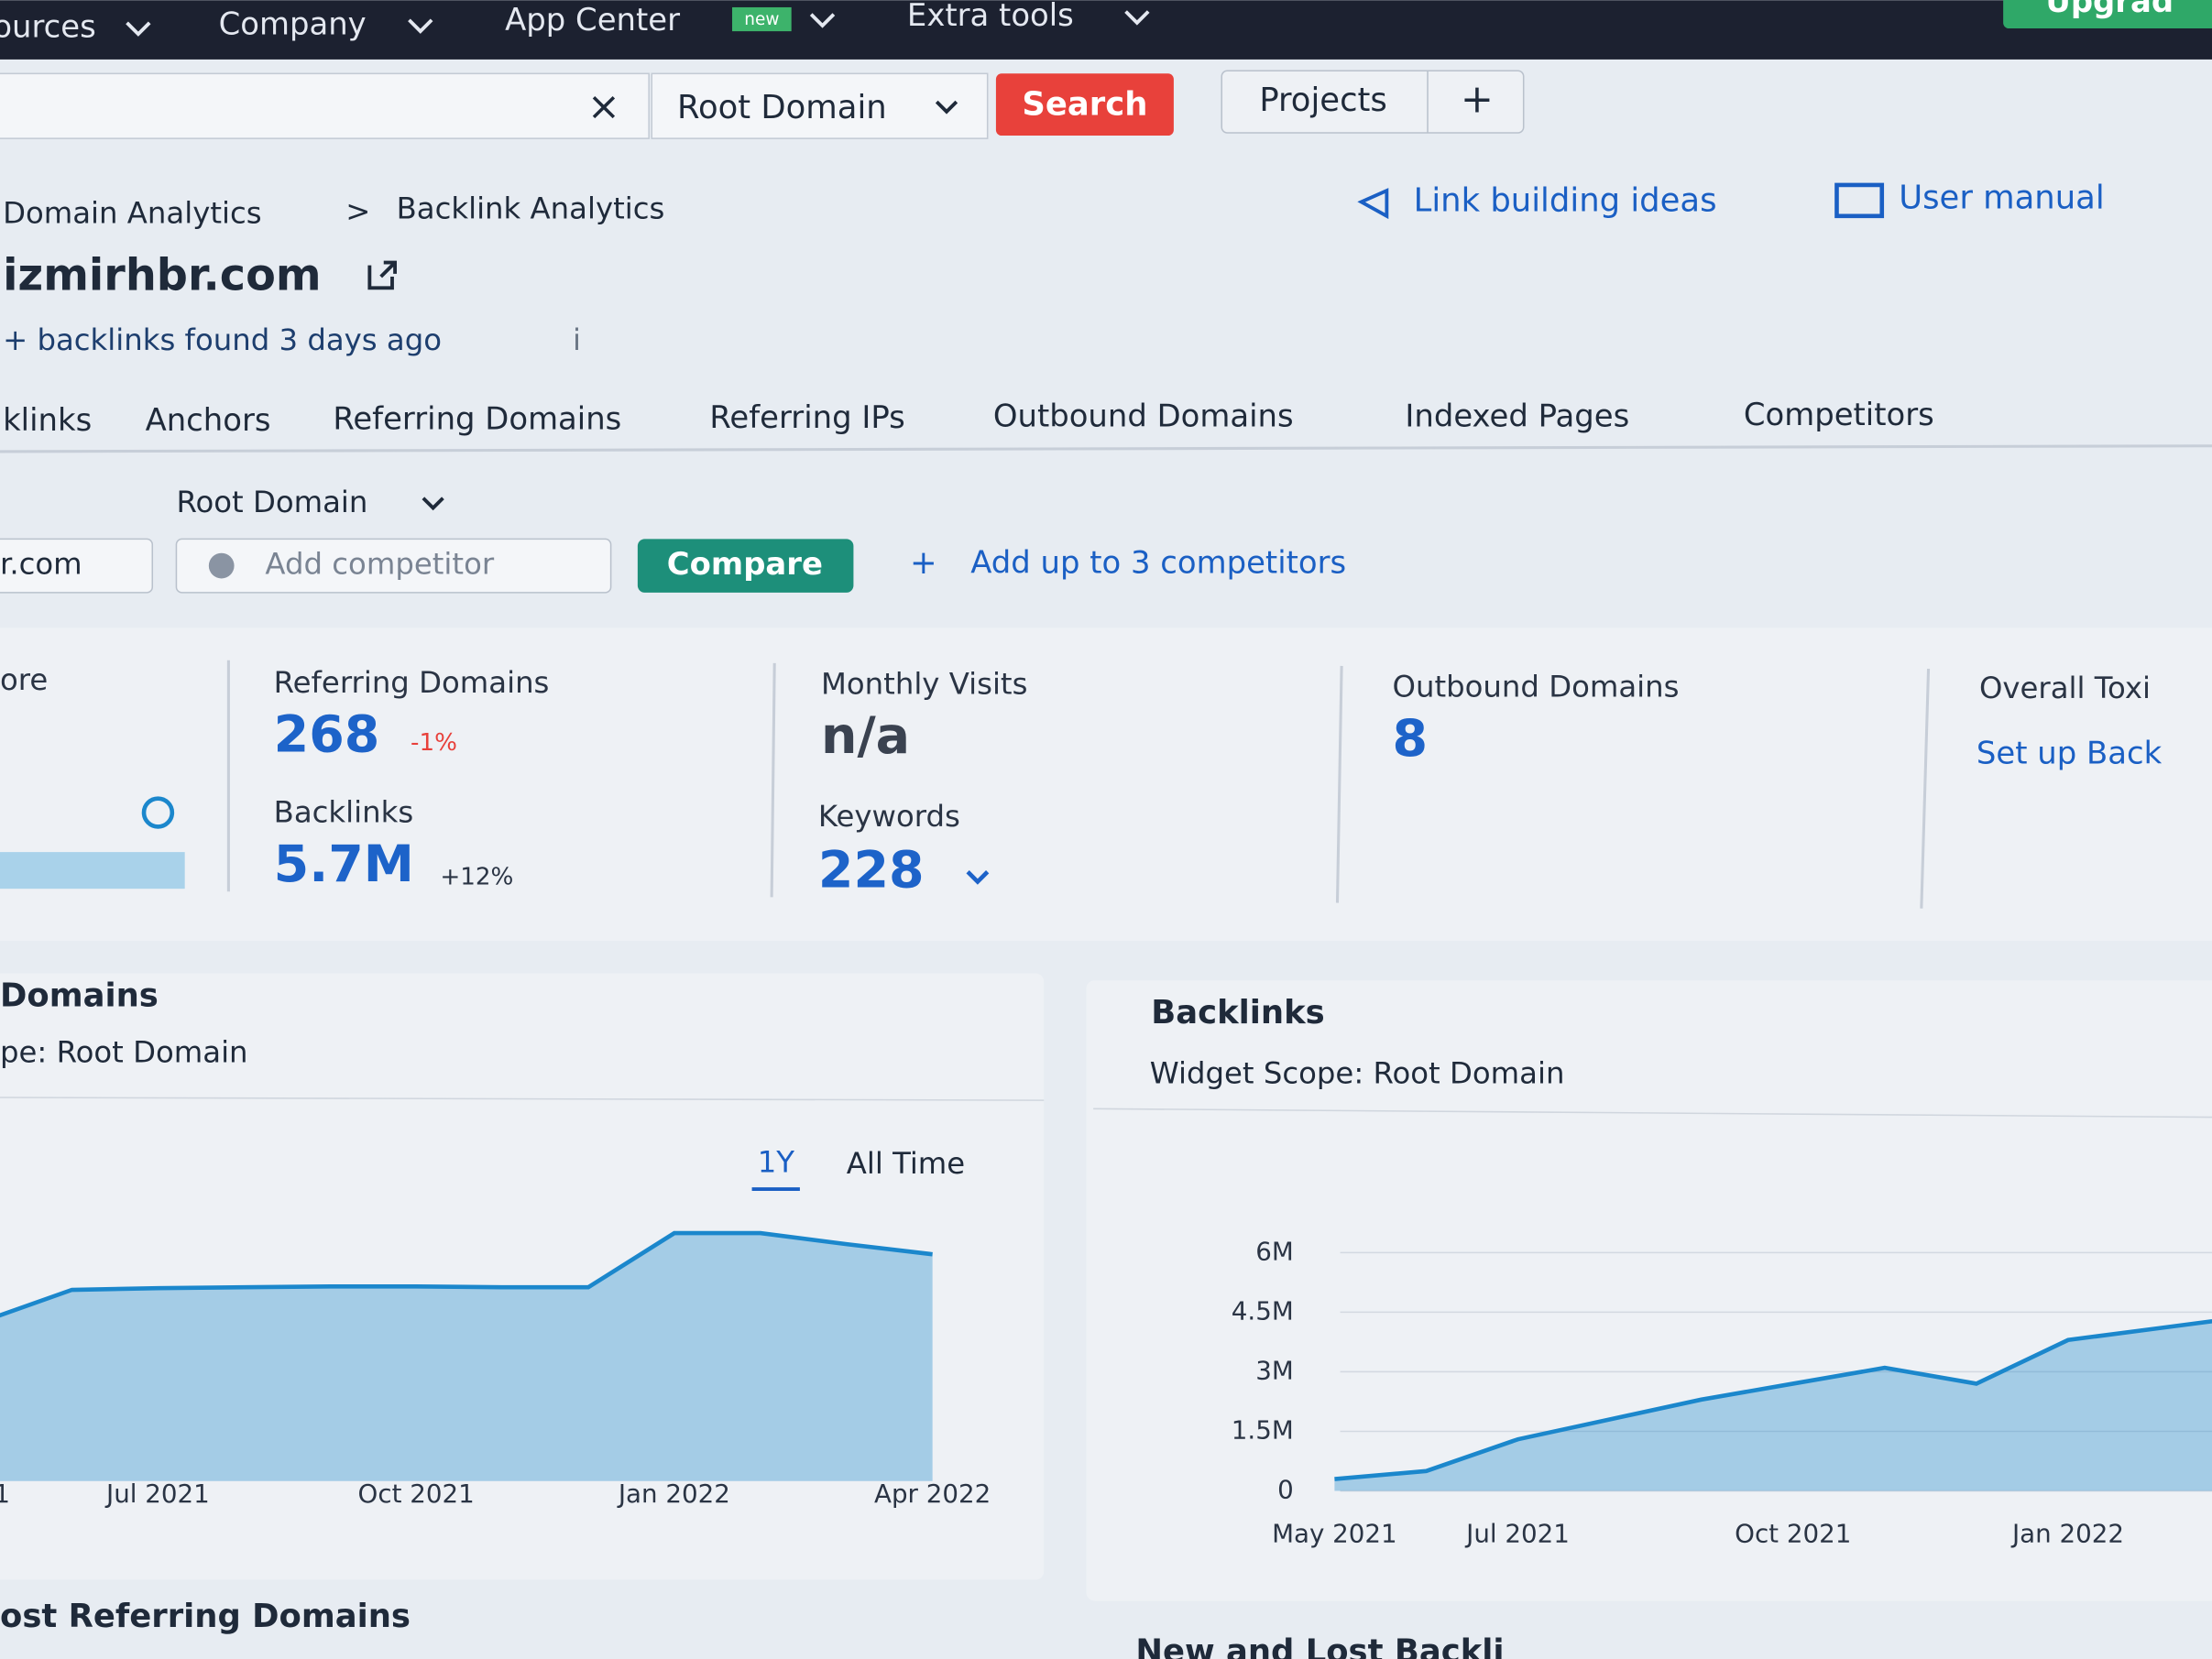 This screenshot has height=1659, width=2212. Describe the element at coordinates (603, 106) in the screenshot. I see `clear-icon: ×` at that location.